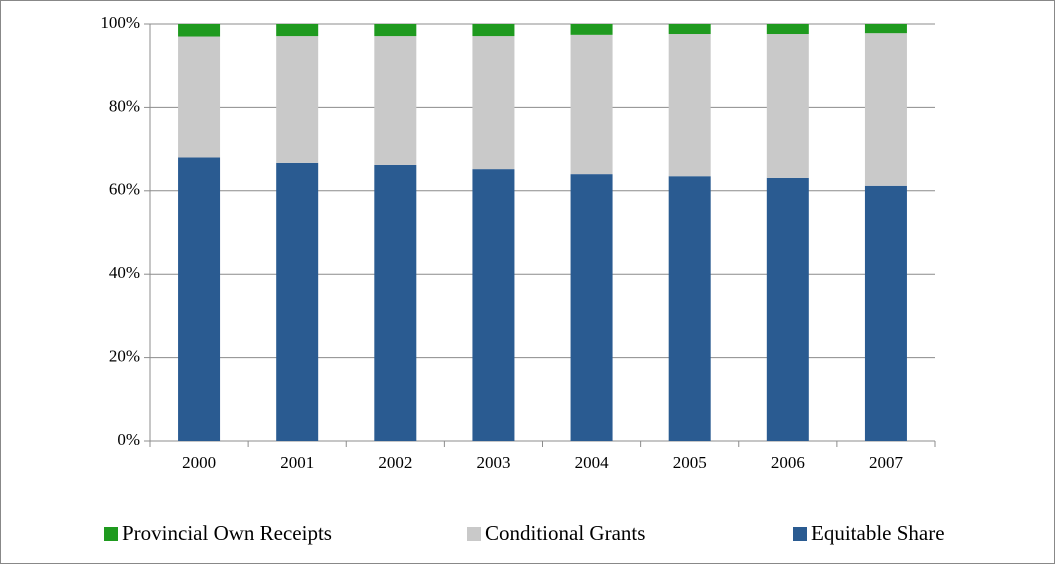 The width and height of the screenshot is (1055, 569). I want to click on x-tick-label: 2003, so click(493, 462).